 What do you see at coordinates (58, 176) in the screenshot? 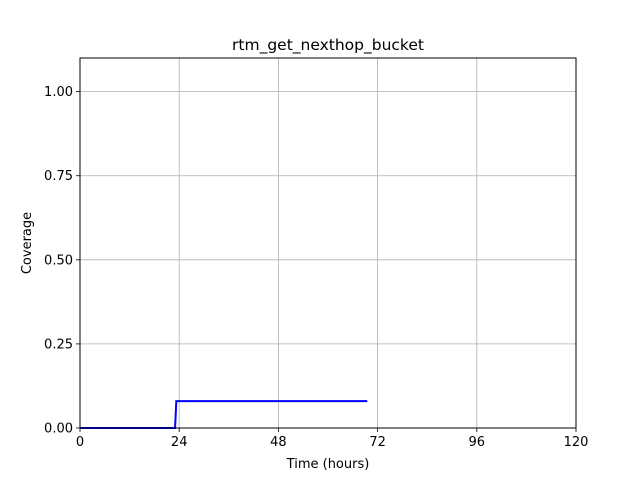
I see `y-tick-label: 0.75` at bounding box center [58, 176].